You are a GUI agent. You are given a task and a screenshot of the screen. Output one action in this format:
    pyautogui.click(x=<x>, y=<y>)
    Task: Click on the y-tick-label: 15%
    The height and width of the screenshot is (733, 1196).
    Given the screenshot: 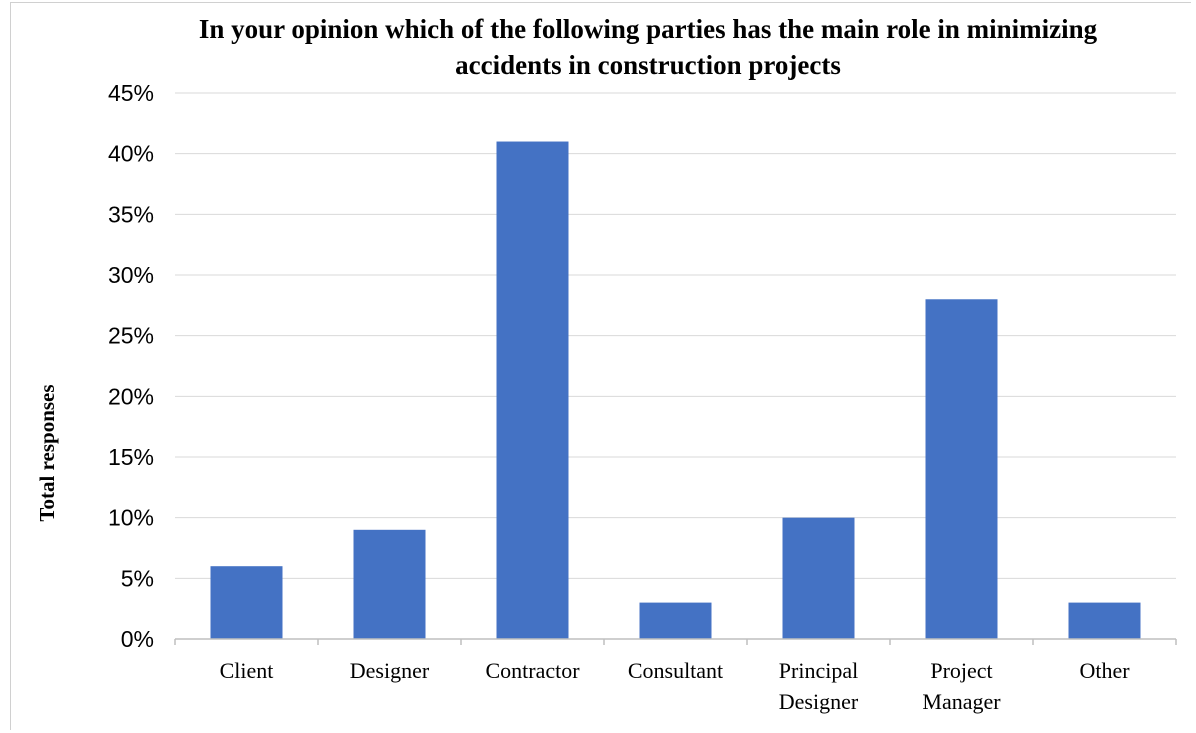 What is the action you would take?
    pyautogui.click(x=131, y=457)
    